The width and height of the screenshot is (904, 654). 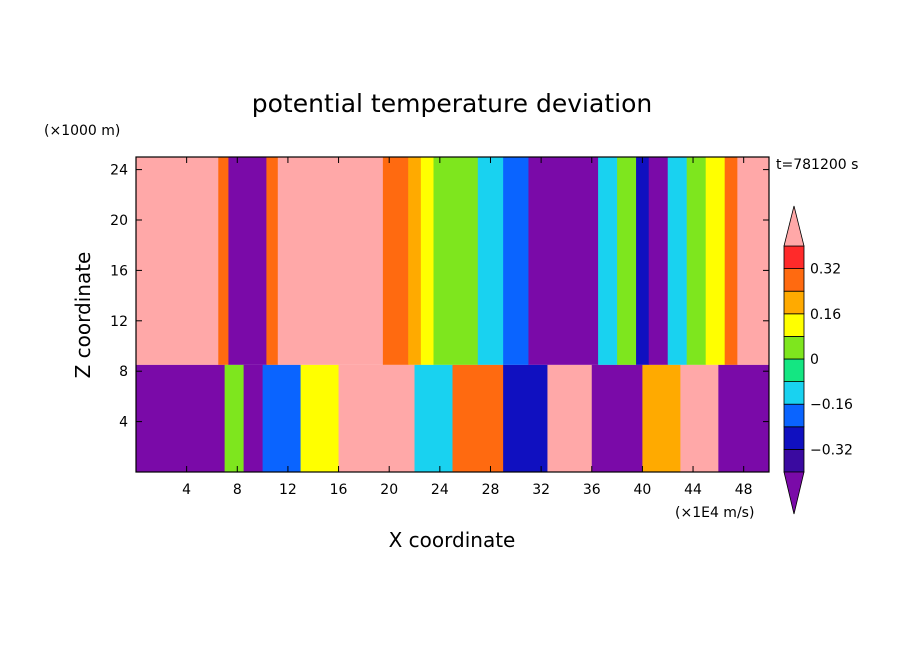 What do you see at coordinates (825, 270) in the screenshot?
I see `colorbar-label: 0.32` at bounding box center [825, 270].